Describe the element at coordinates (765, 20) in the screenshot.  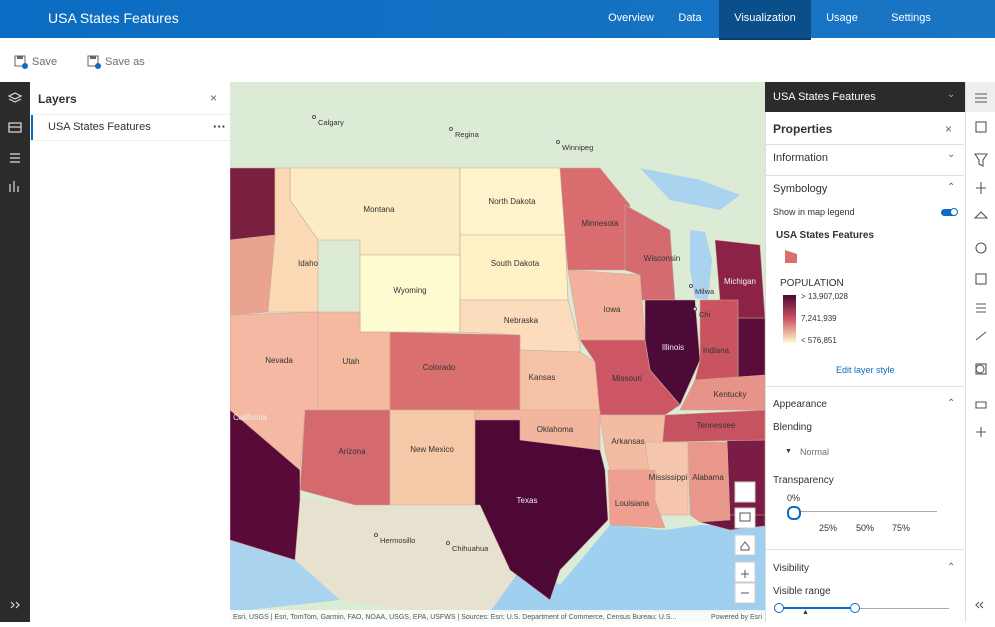
I see `nav-item: Visualization` at that location.